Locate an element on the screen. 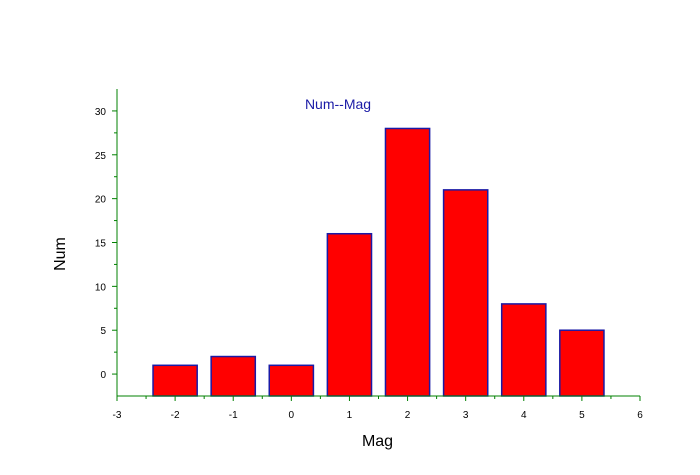 The height and width of the screenshot is (475, 700). x-tick-label: -2 is located at coordinates (175, 415).